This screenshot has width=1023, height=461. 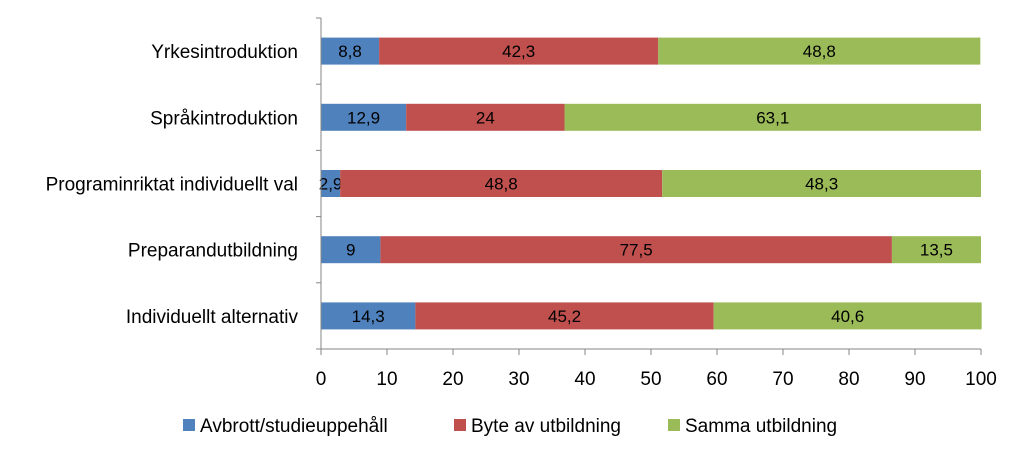 What do you see at coordinates (761, 426) in the screenshot?
I see `legend-label-samma-utbildning: Samma utbildning` at bounding box center [761, 426].